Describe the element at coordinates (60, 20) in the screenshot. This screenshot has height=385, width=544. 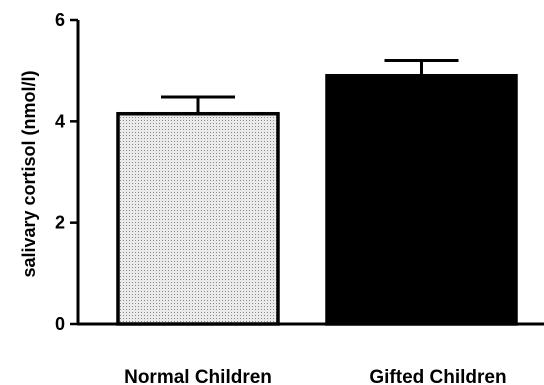
I see `y-tick-label: 6` at that location.